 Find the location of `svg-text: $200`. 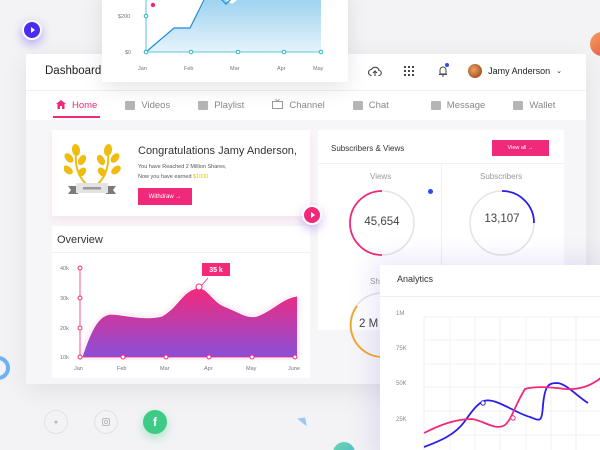

svg-text: $200 is located at coordinates (124, 17).